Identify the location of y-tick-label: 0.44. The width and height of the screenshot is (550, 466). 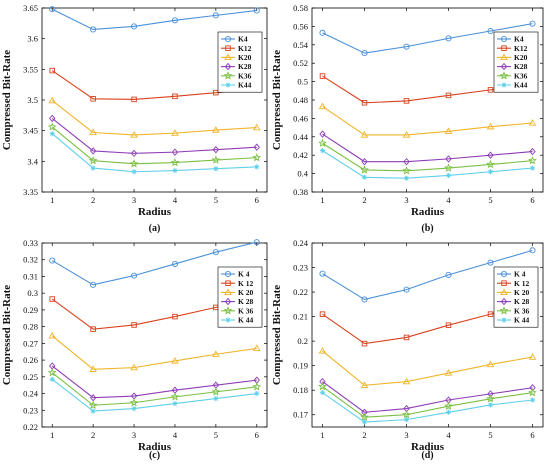
(301, 137).